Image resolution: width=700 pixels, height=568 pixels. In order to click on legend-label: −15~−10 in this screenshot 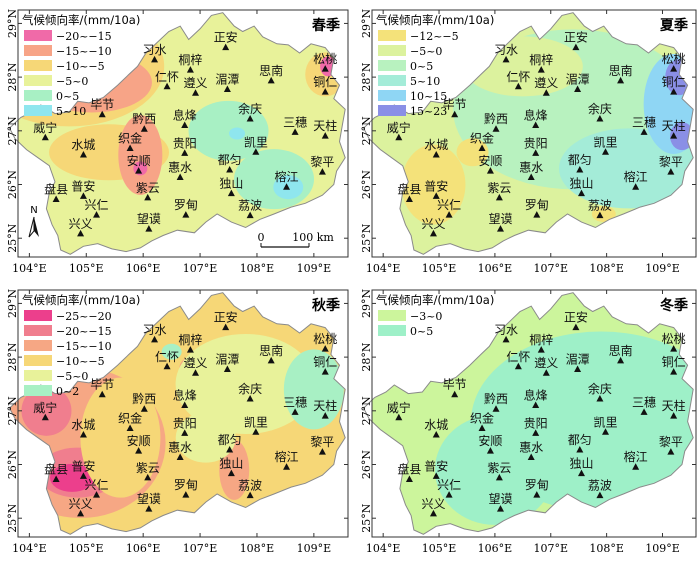, I will do `click(84, 346)`.